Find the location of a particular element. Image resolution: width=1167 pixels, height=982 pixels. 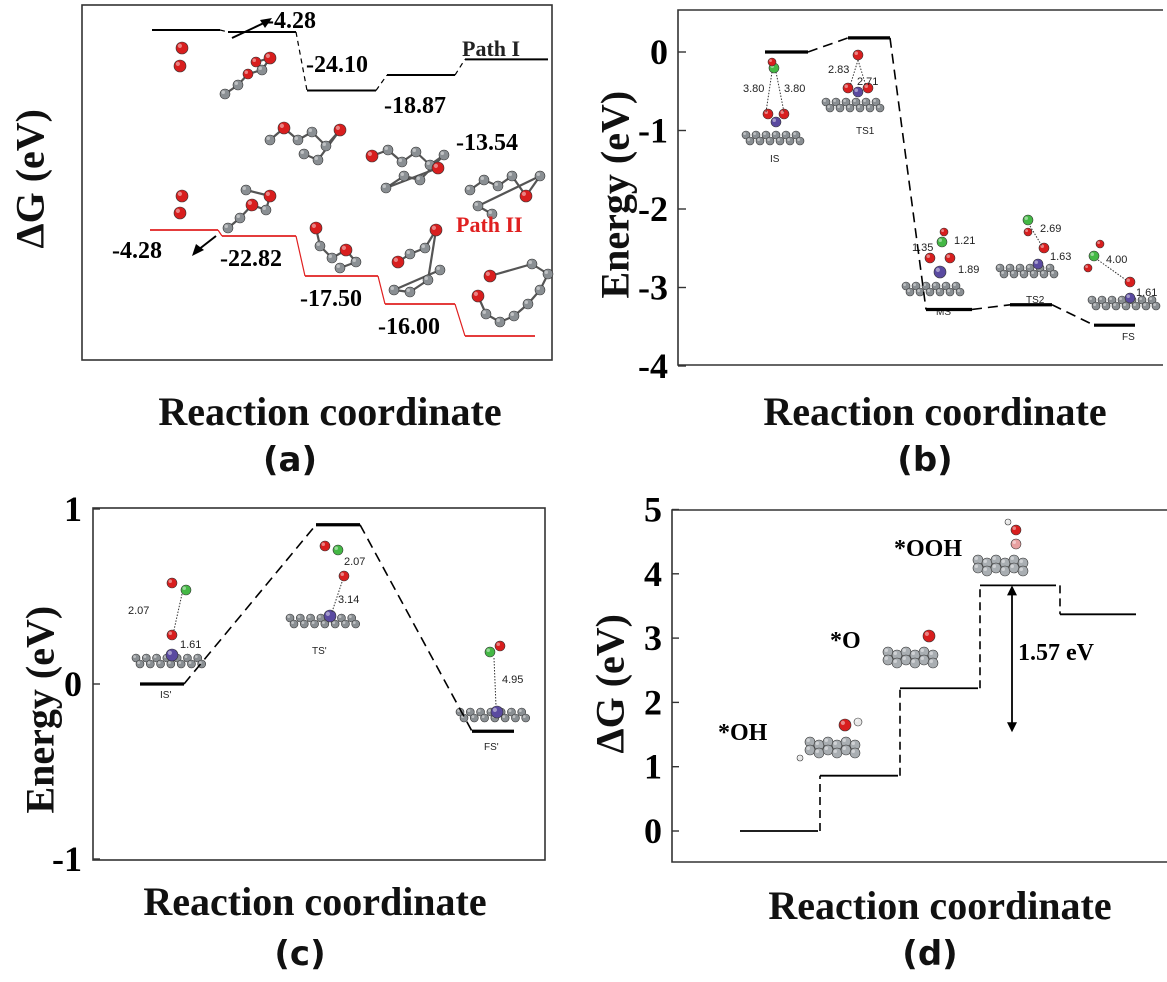

panel-a-molecule-images is located at coordinates (363, 184).